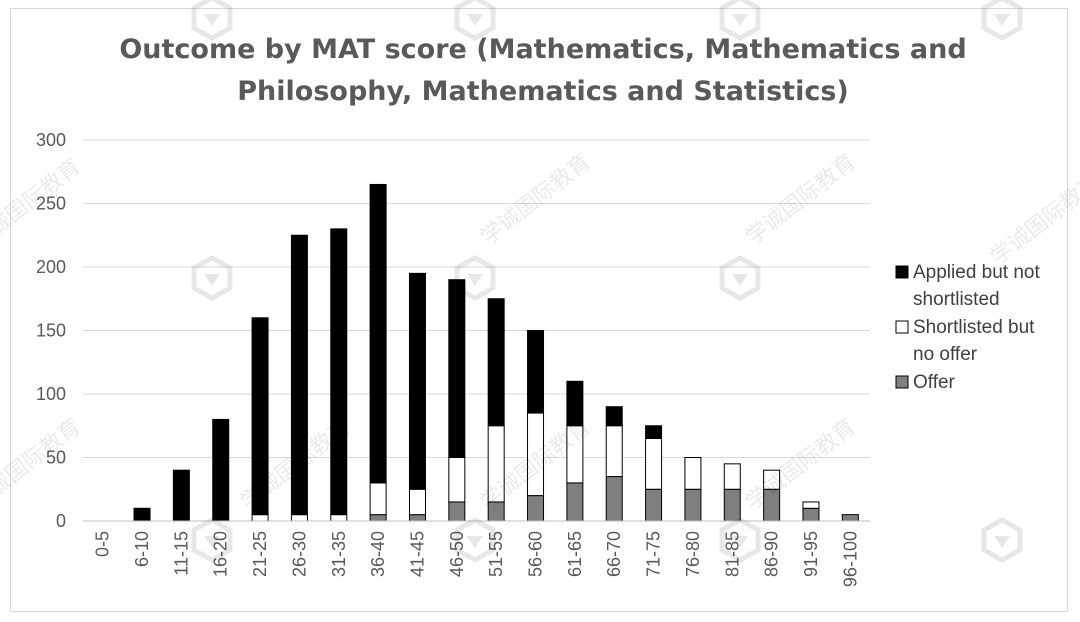 The image size is (1080, 622). I want to click on legend-label: Applied but not, so click(976, 272).